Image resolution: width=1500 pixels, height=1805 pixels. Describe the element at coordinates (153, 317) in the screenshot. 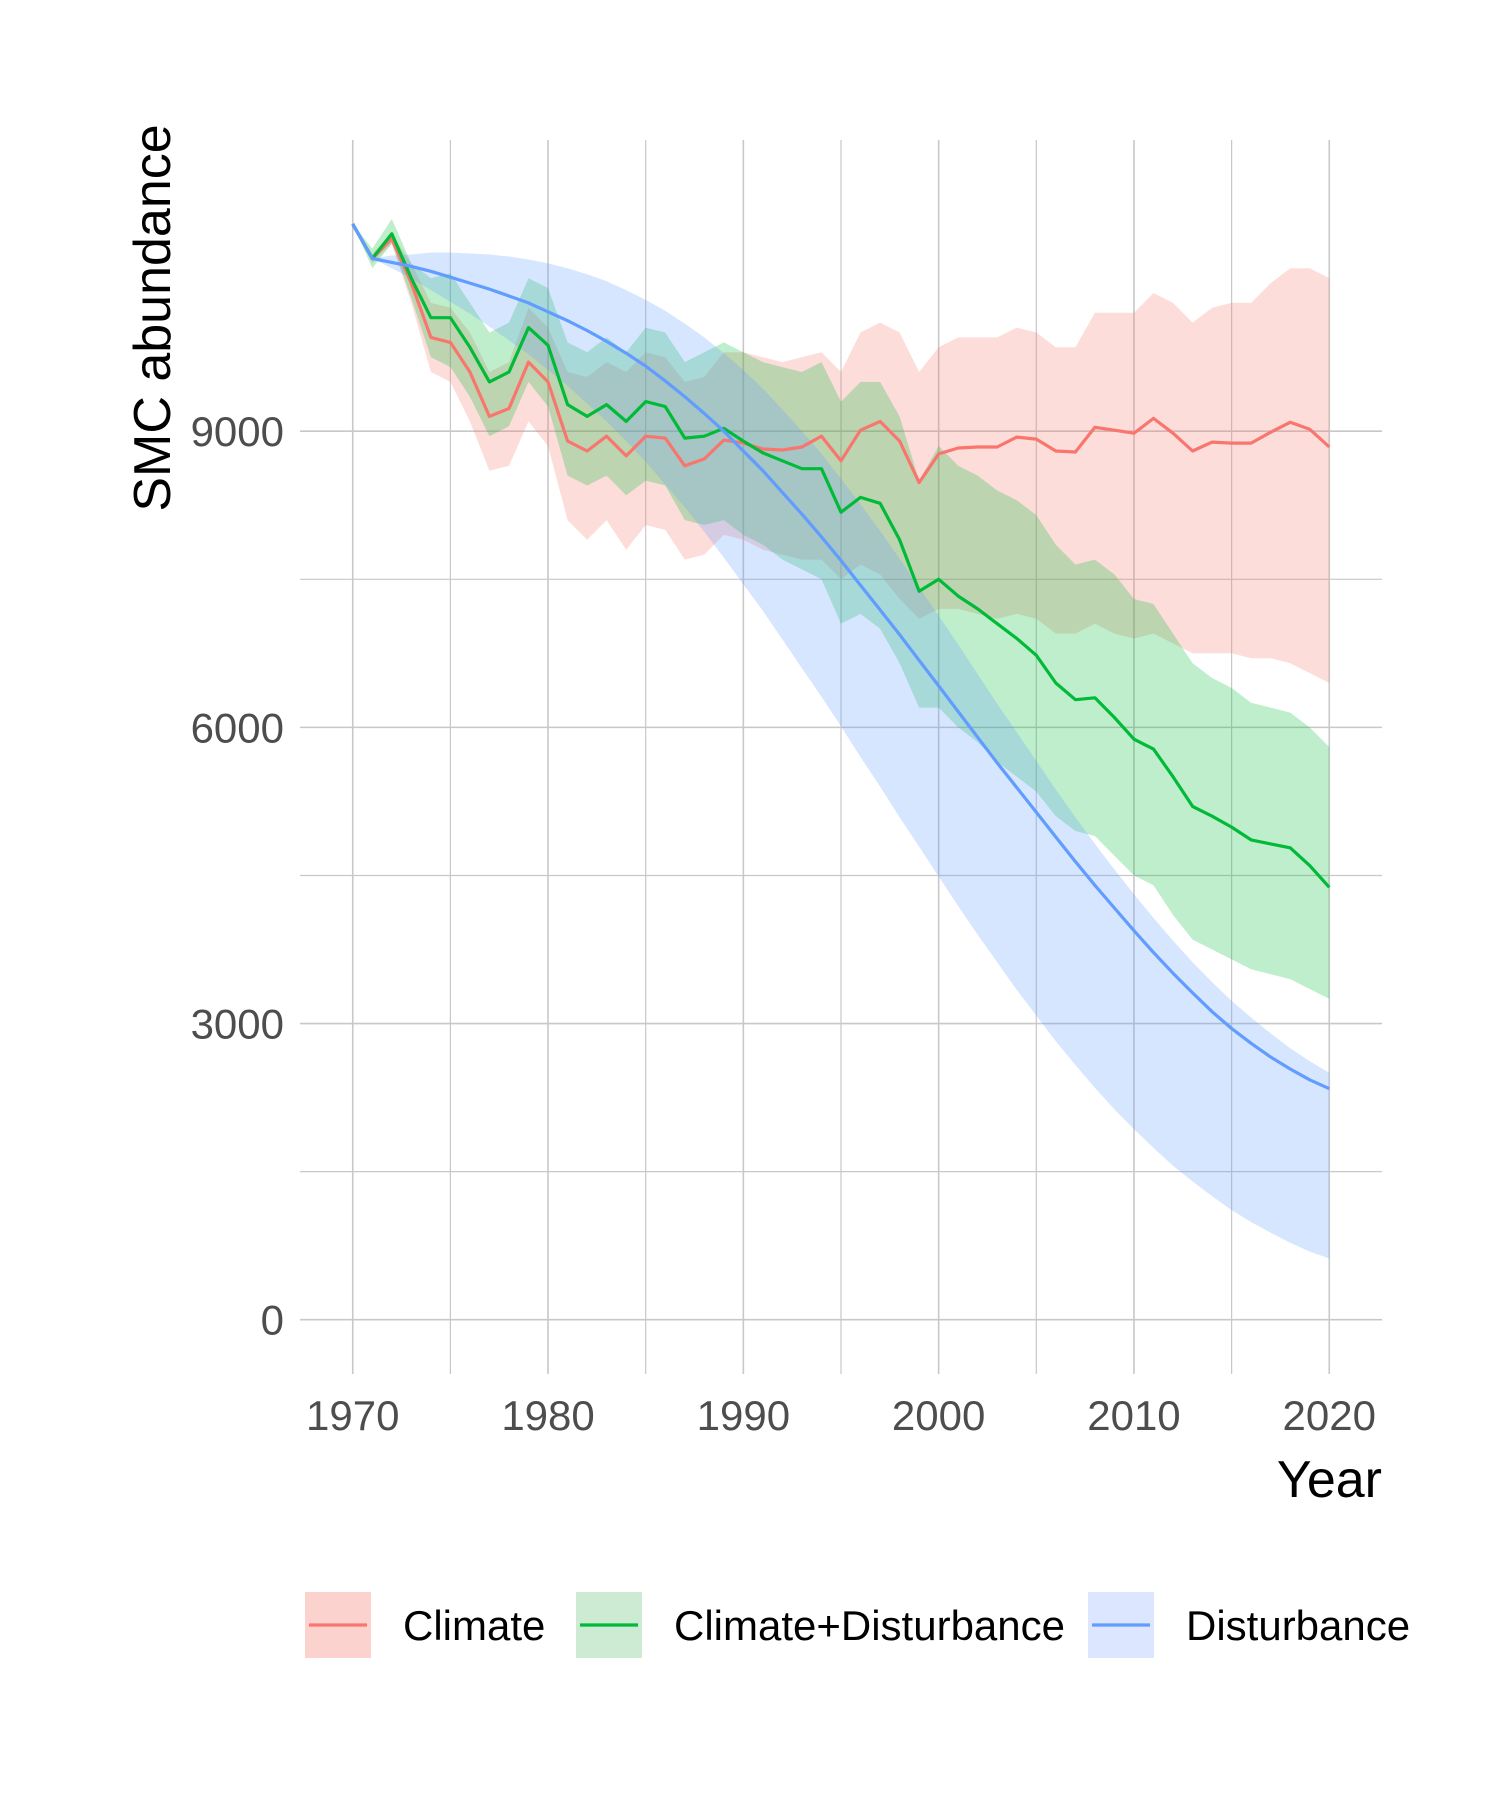

I see `y-axis-title: SMC abundance` at that location.